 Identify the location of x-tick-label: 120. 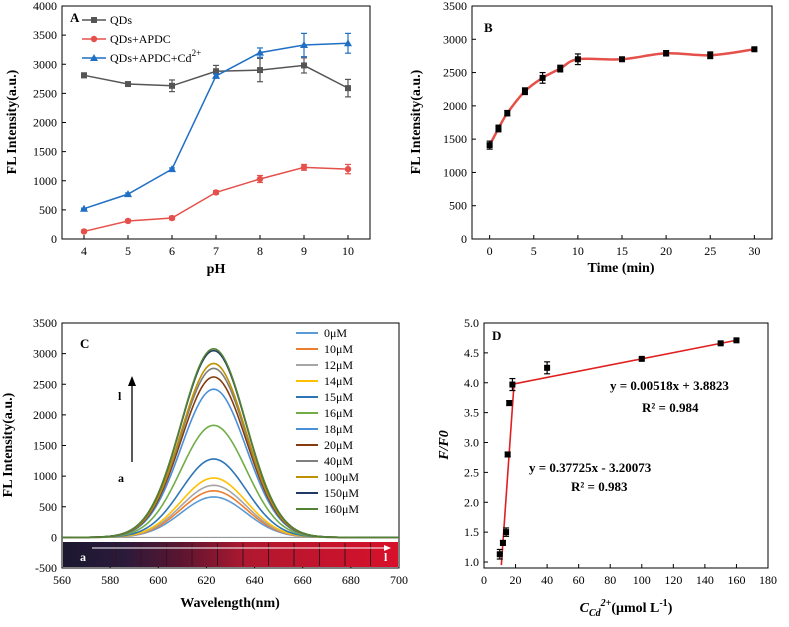
(673, 580).